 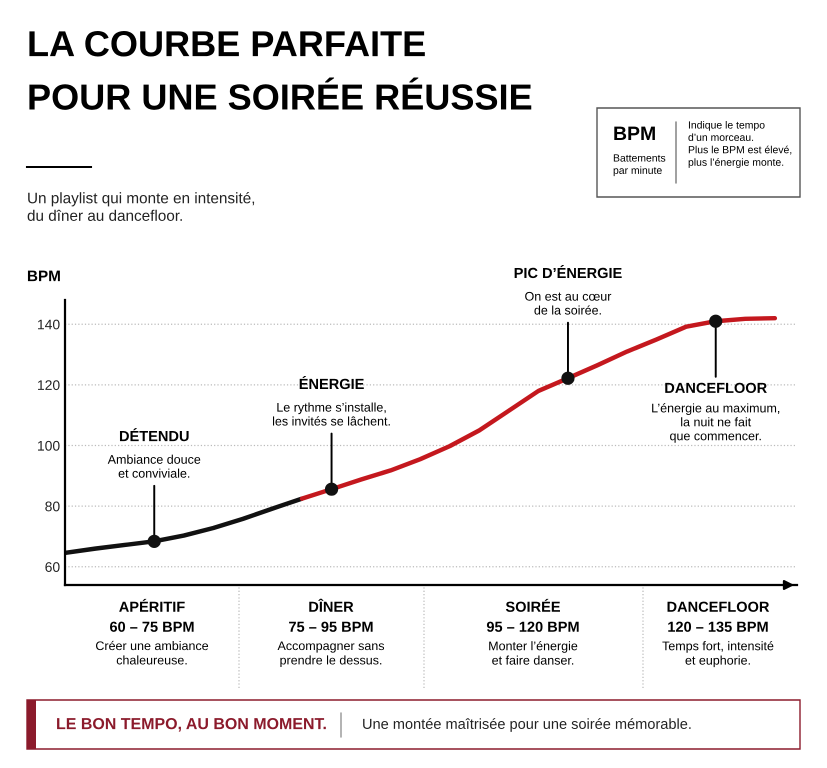 What do you see at coordinates (49, 445) in the screenshot?
I see `y-tick-label: 100` at bounding box center [49, 445].